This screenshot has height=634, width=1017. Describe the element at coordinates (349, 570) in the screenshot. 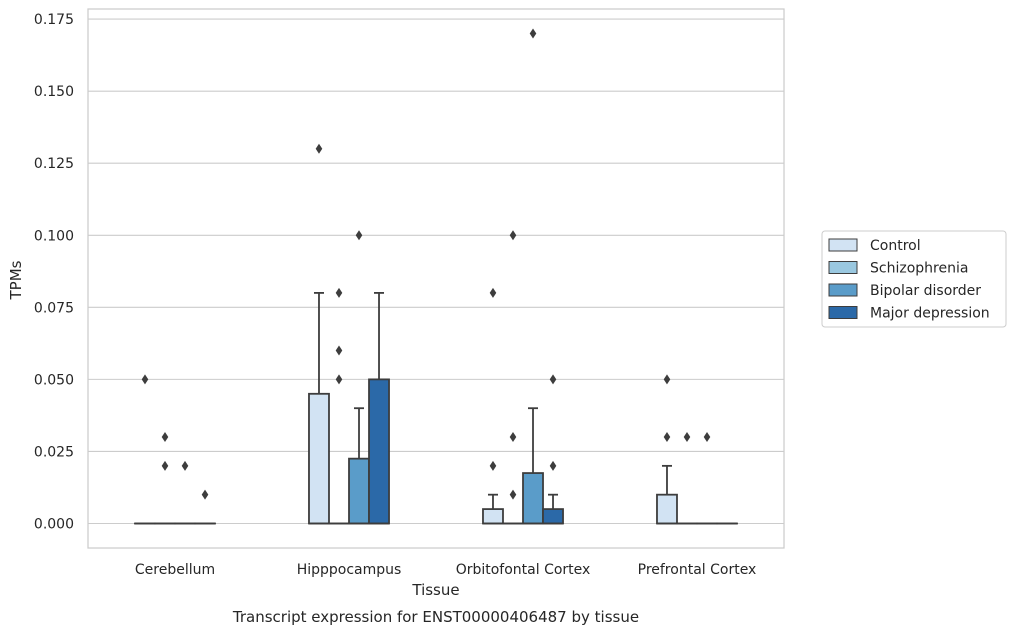

I see `x-tick-label: Hipppocampus` at that location.